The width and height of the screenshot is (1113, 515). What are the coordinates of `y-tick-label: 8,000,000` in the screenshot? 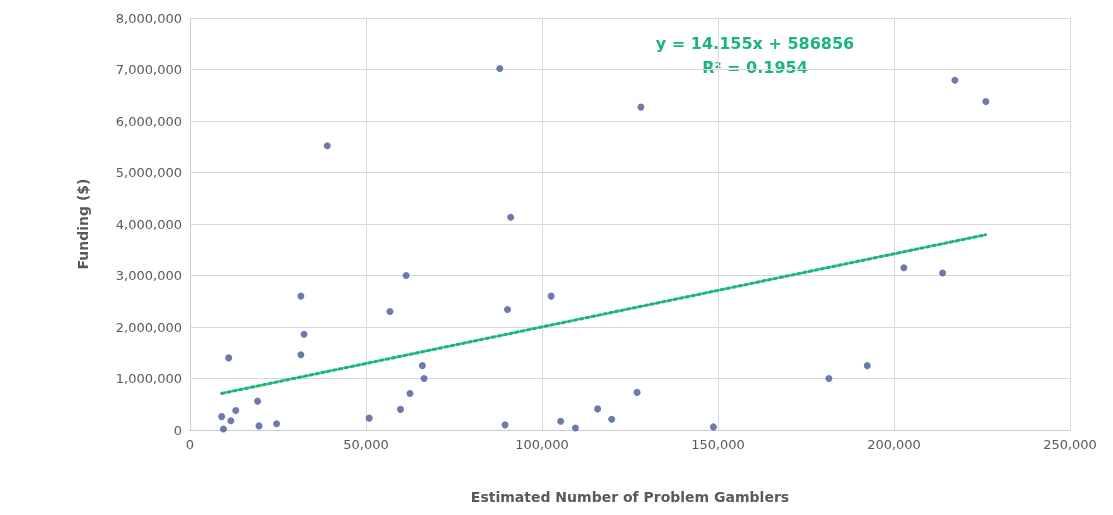 It's located at (148, 18).